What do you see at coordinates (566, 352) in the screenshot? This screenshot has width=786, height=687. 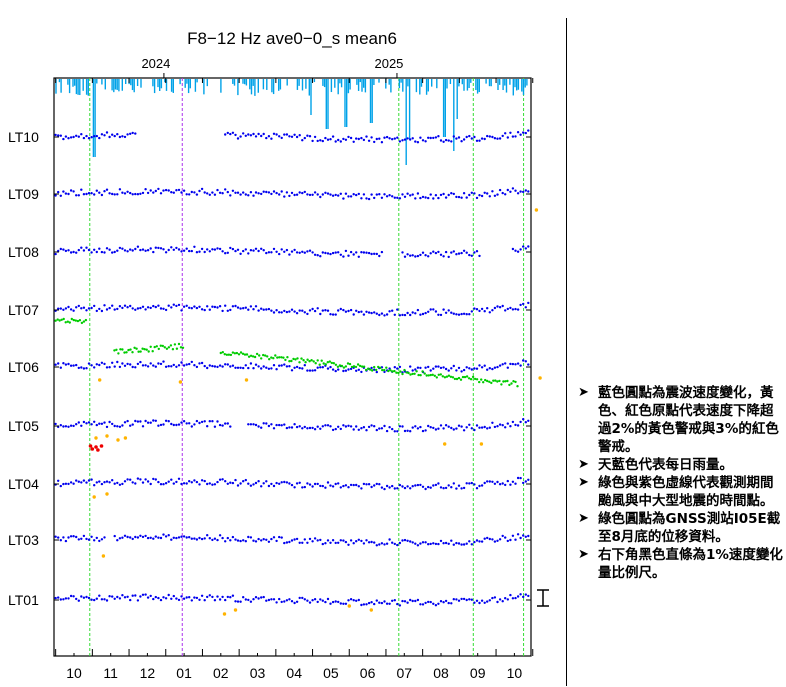 I see `panel-divider` at bounding box center [566, 352].